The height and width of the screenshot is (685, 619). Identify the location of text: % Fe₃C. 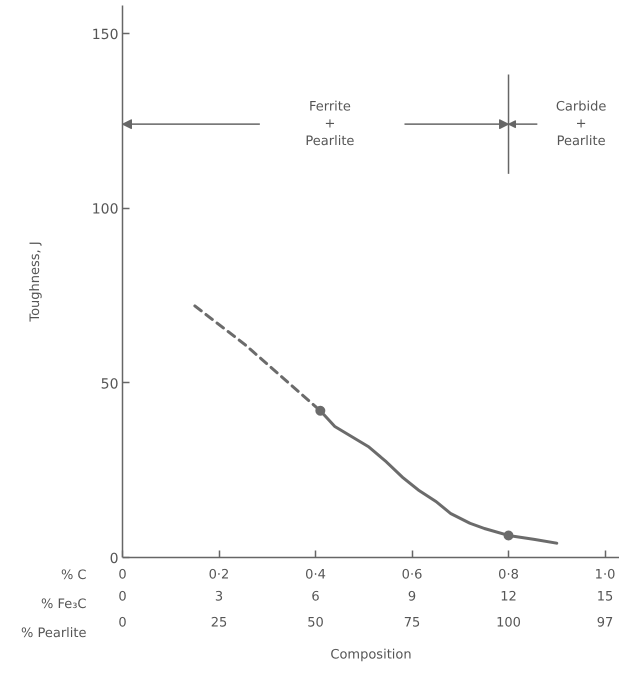
(63, 604).